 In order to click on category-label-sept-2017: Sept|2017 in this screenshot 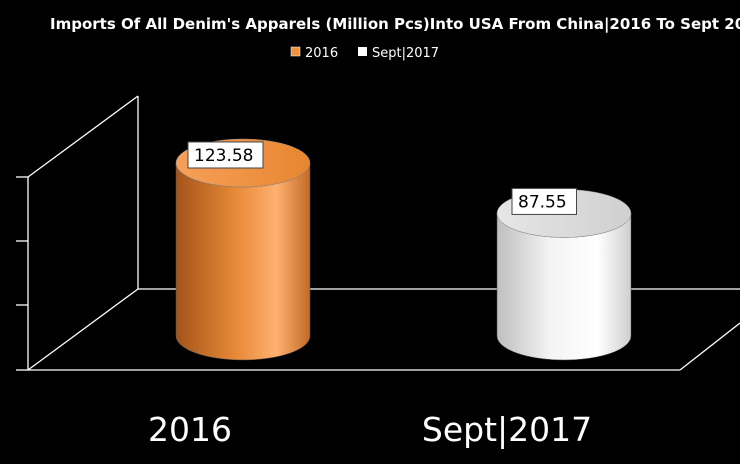, I will do `click(507, 429)`.